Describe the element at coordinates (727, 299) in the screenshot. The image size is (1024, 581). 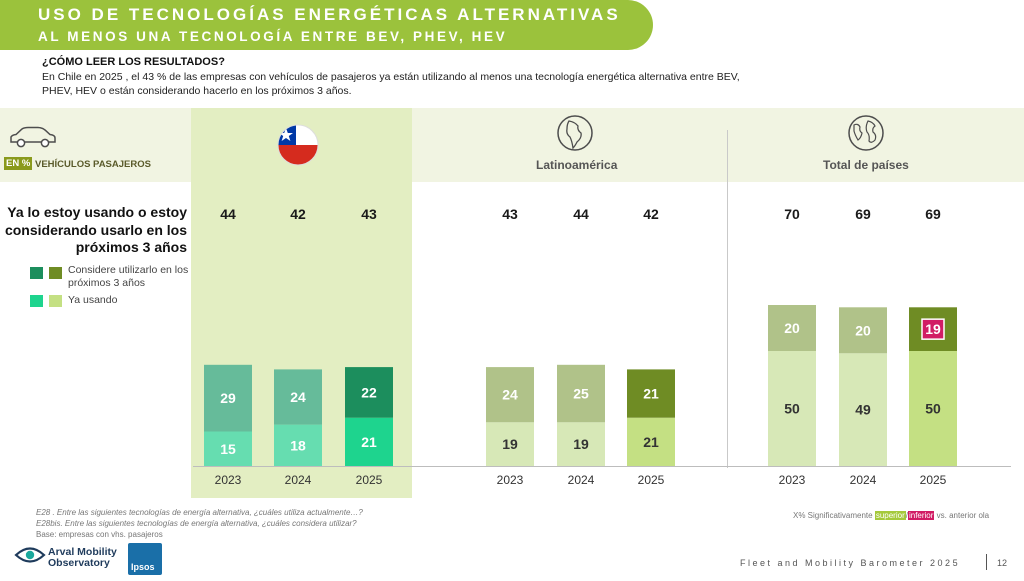
I see `region-divider` at that location.